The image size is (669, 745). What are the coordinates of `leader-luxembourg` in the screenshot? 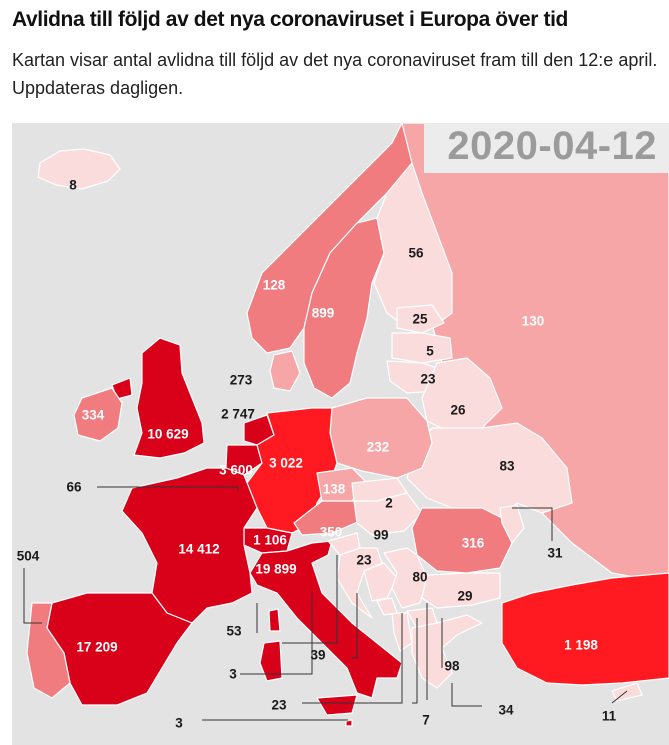 It's located at (168, 488).